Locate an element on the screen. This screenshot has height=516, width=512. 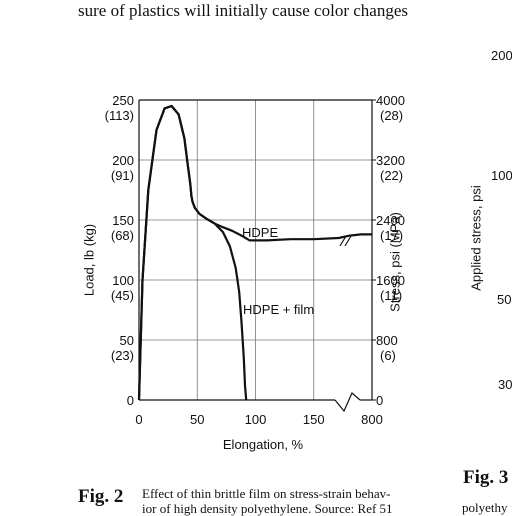
x-tick-label-800: 800 is located at coordinates (372, 419).